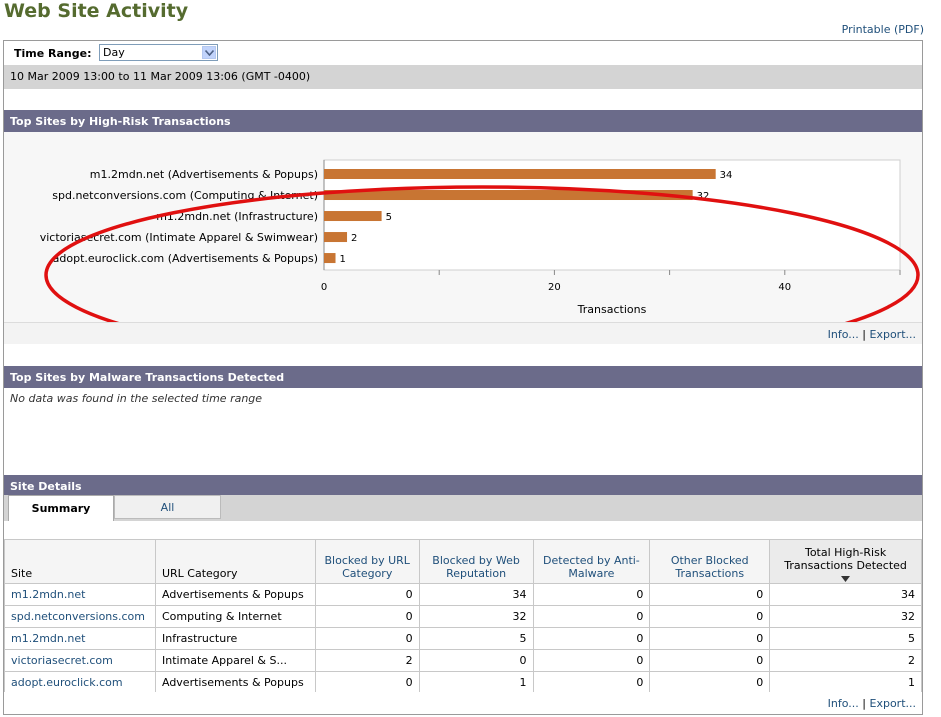  Describe the element at coordinates (354, 238) in the screenshot. I see `bar-value-label: 2` at that location.